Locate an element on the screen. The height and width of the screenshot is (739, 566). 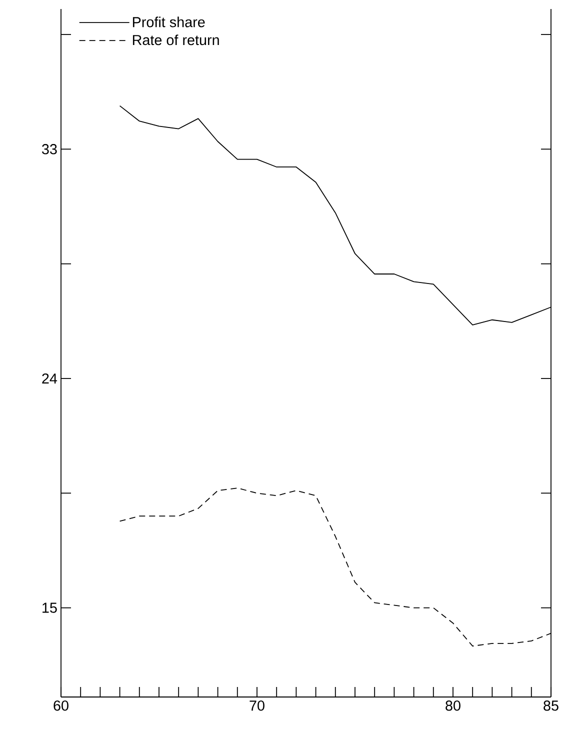
y-tick-label: 33 is located at coordinates (49, 149).